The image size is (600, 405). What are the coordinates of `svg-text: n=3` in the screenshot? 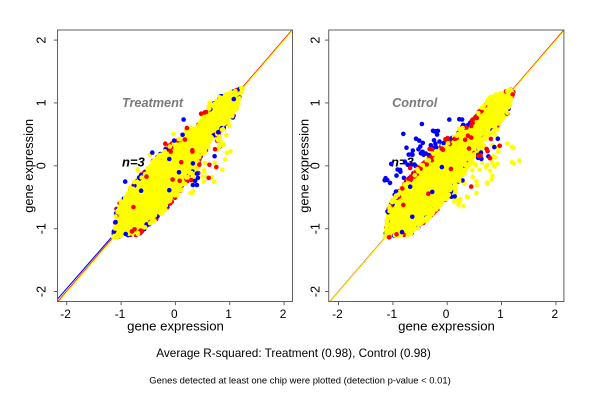 It's located at (134, 162).